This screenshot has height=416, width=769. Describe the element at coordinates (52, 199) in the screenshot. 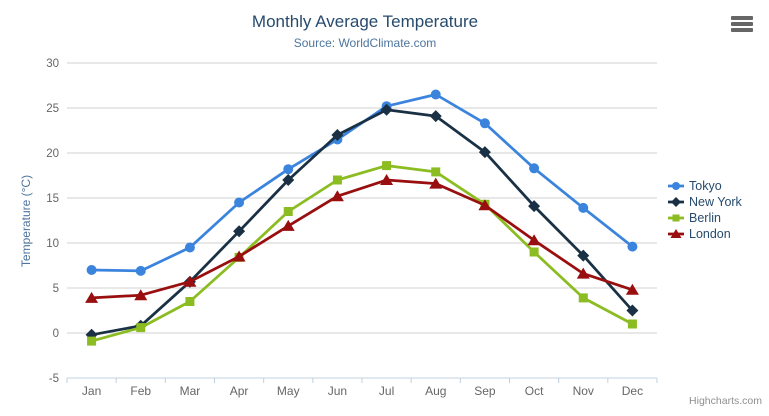

I see `y-axis-label: 15` at that location.